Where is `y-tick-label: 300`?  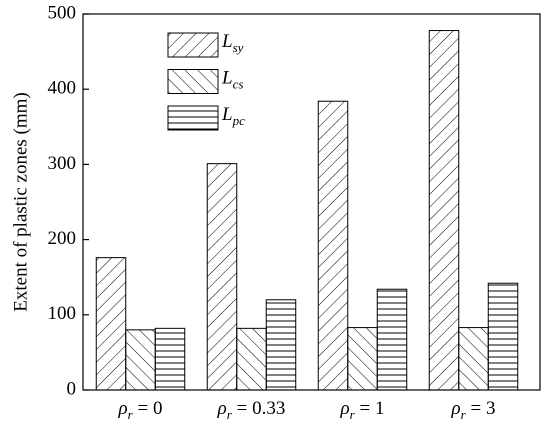 y-tick-label: 300 is located at coordinates (62, 163).